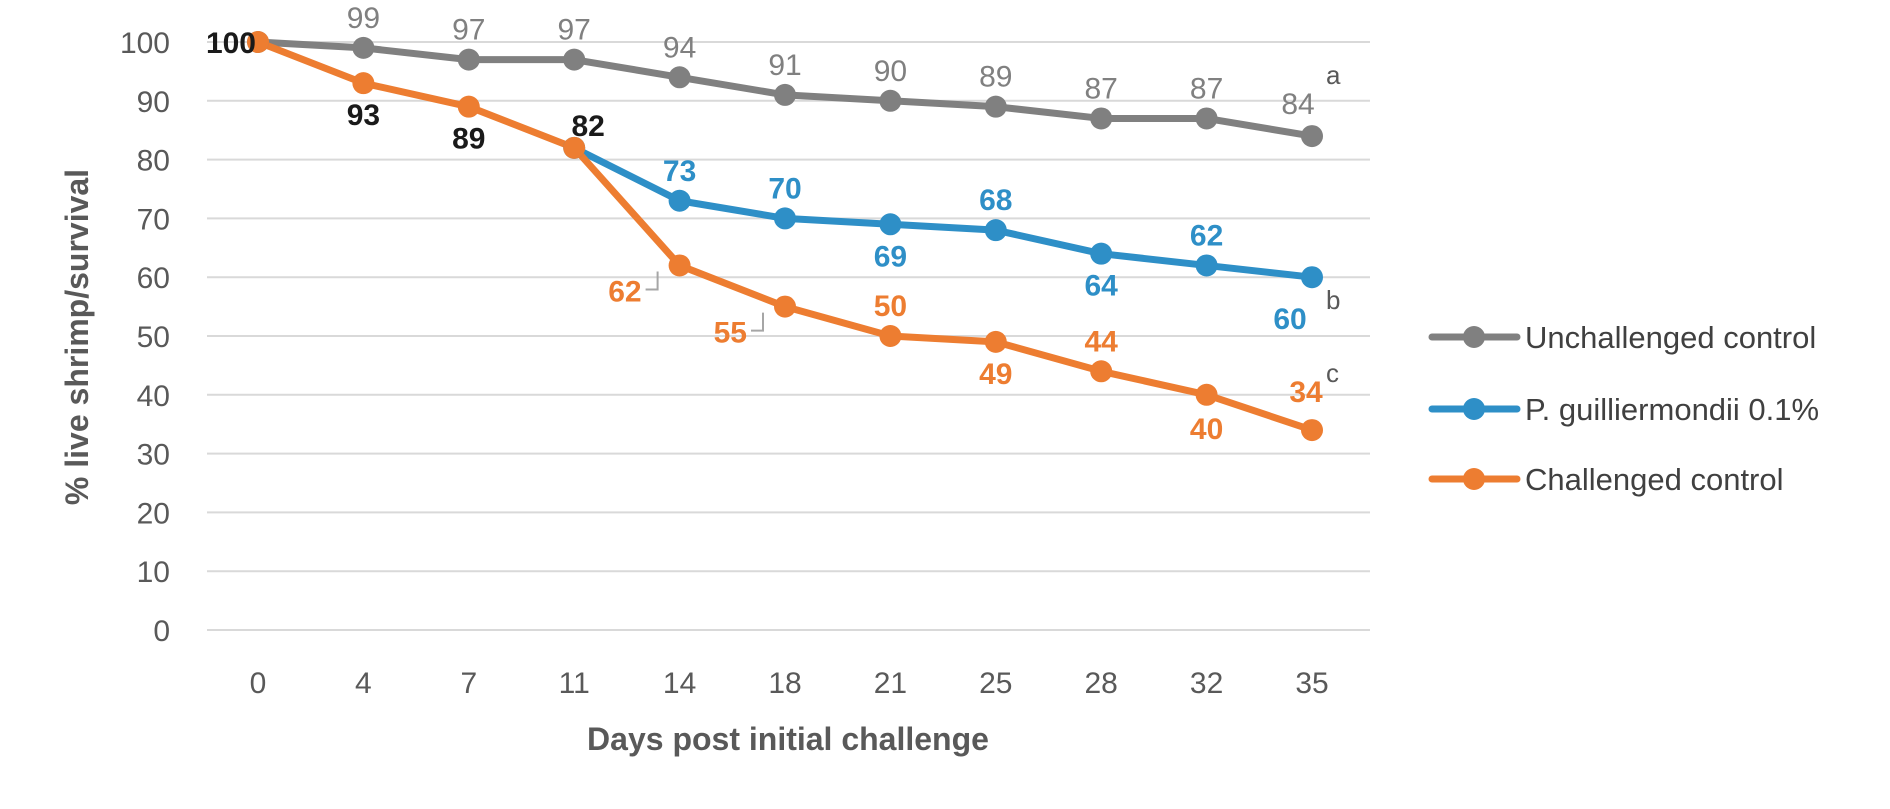 The height and width of the screenshot is (809, 1890). I want to click on label-leader-lines, so click(704, 301).